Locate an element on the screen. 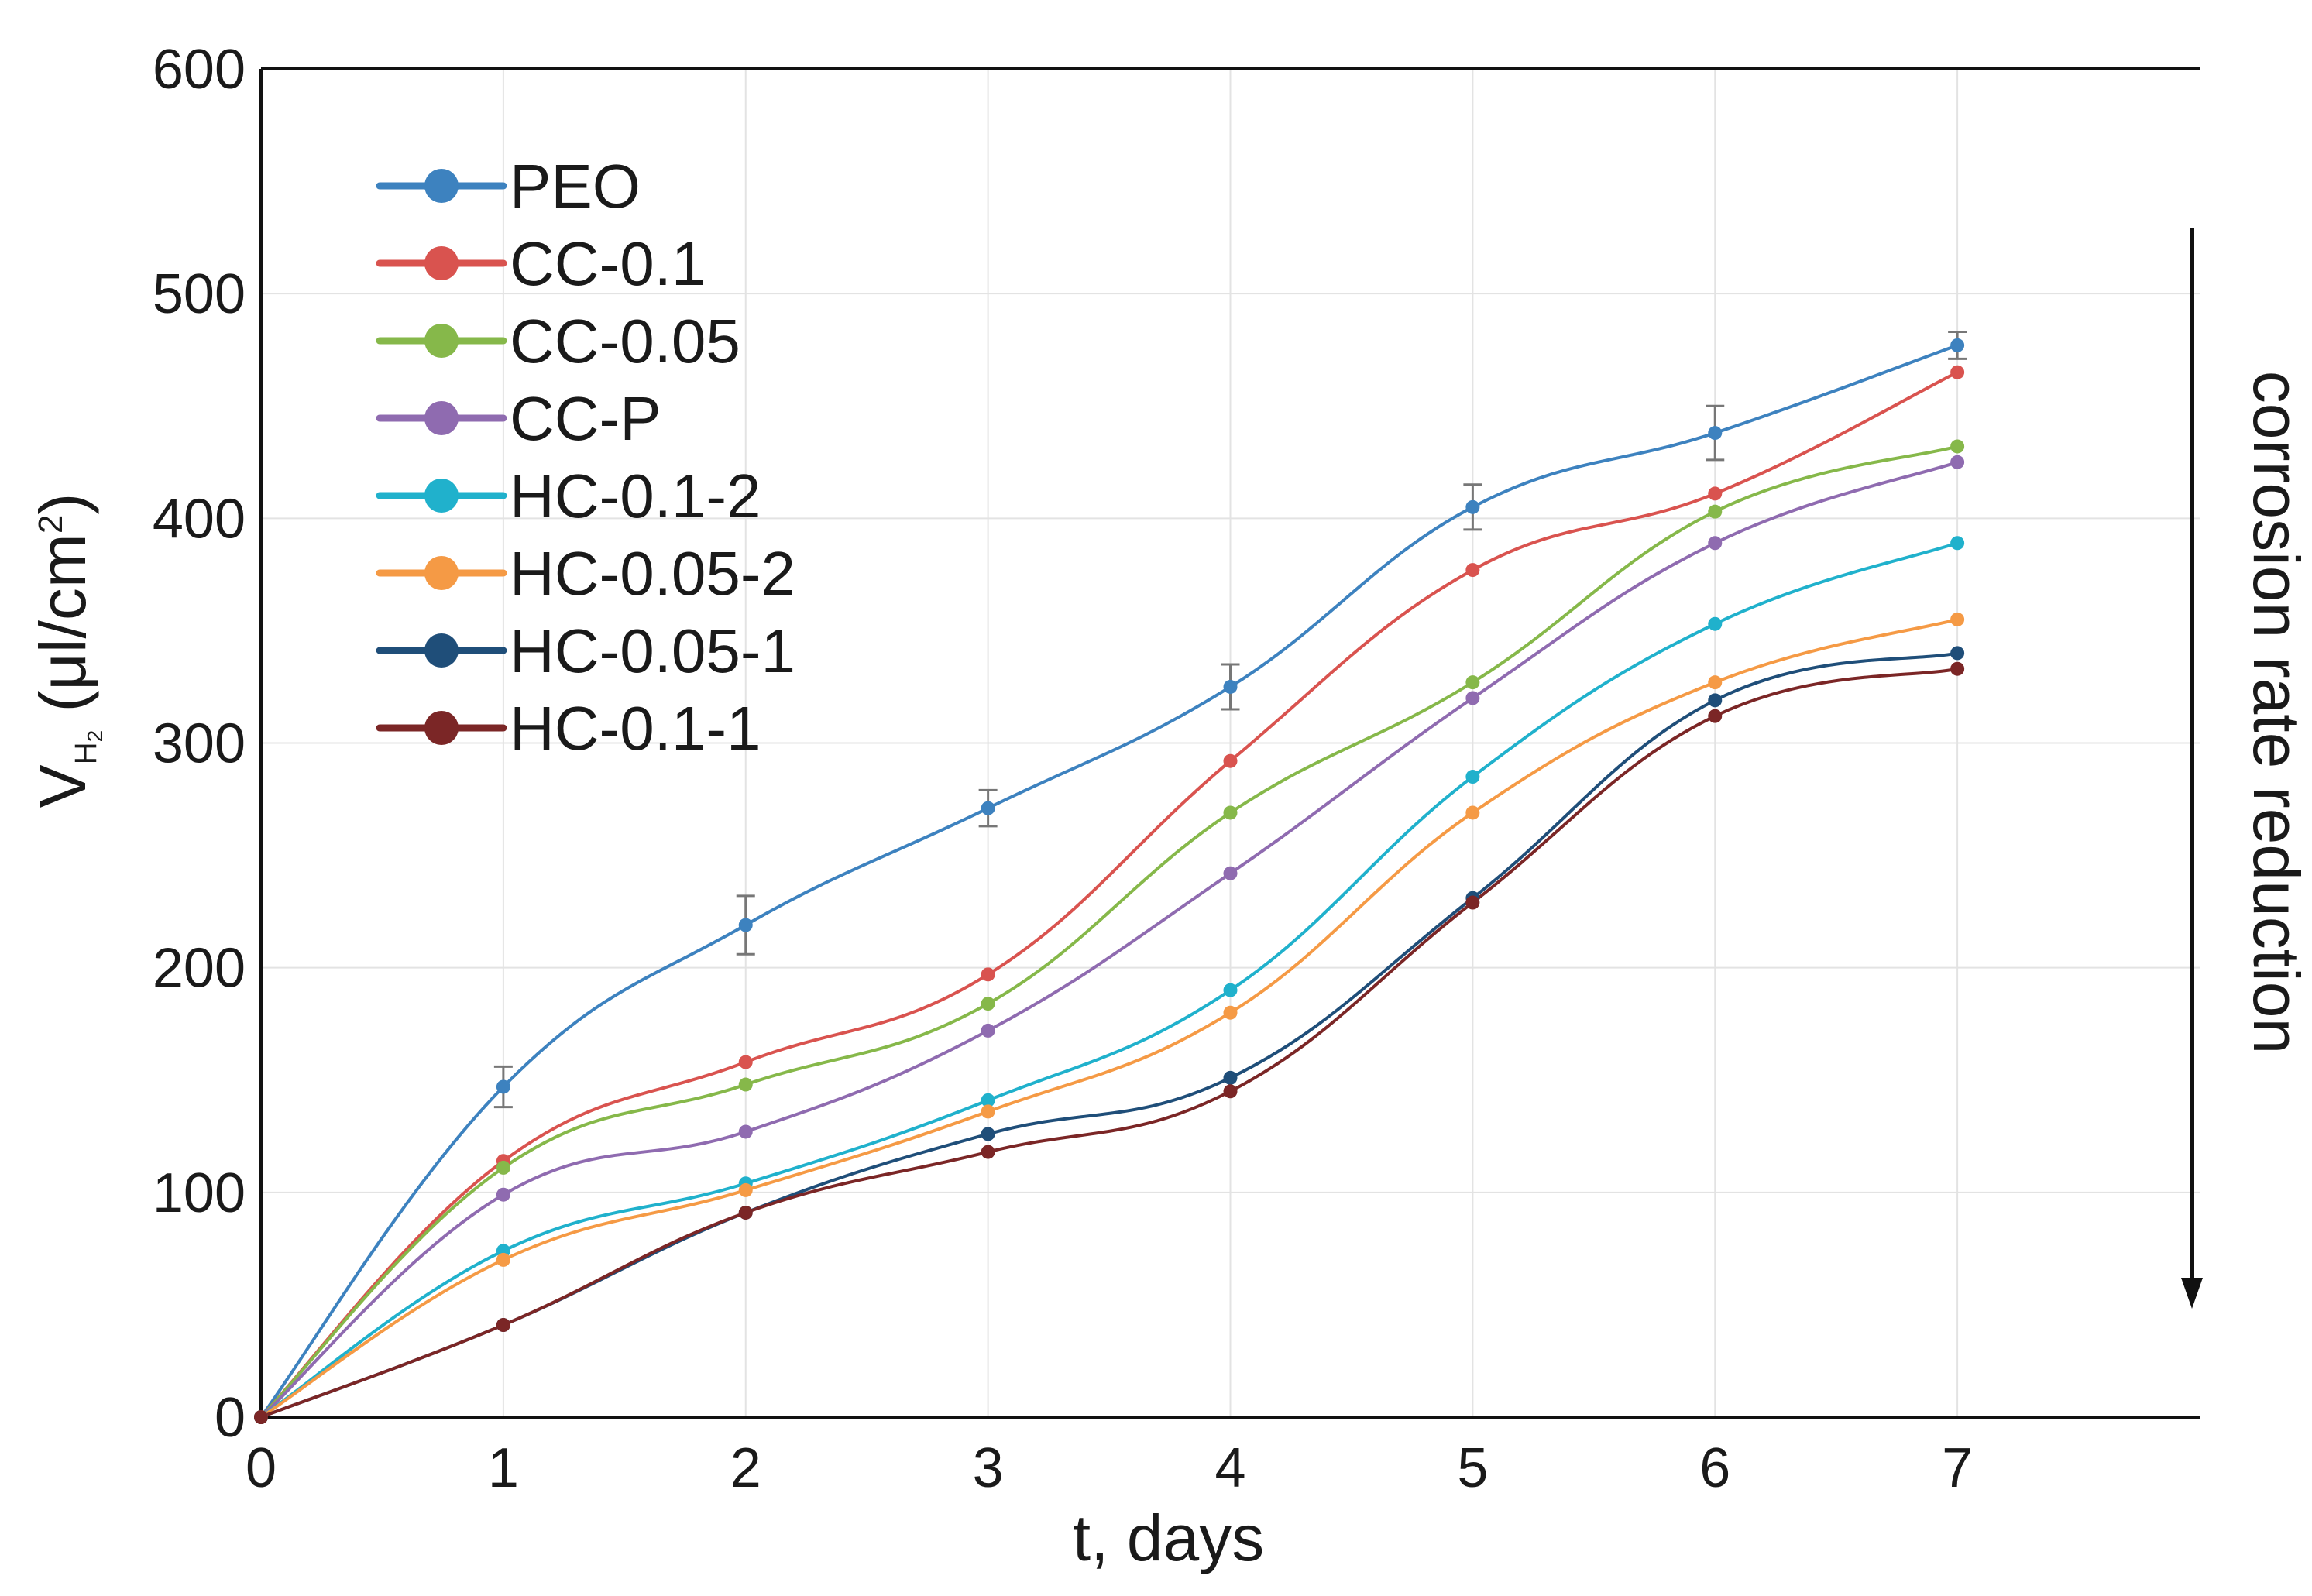 This screenshot has height=1596, width=2312. y-axis-title-subsub: 2 is located at coordinates (95, 736).